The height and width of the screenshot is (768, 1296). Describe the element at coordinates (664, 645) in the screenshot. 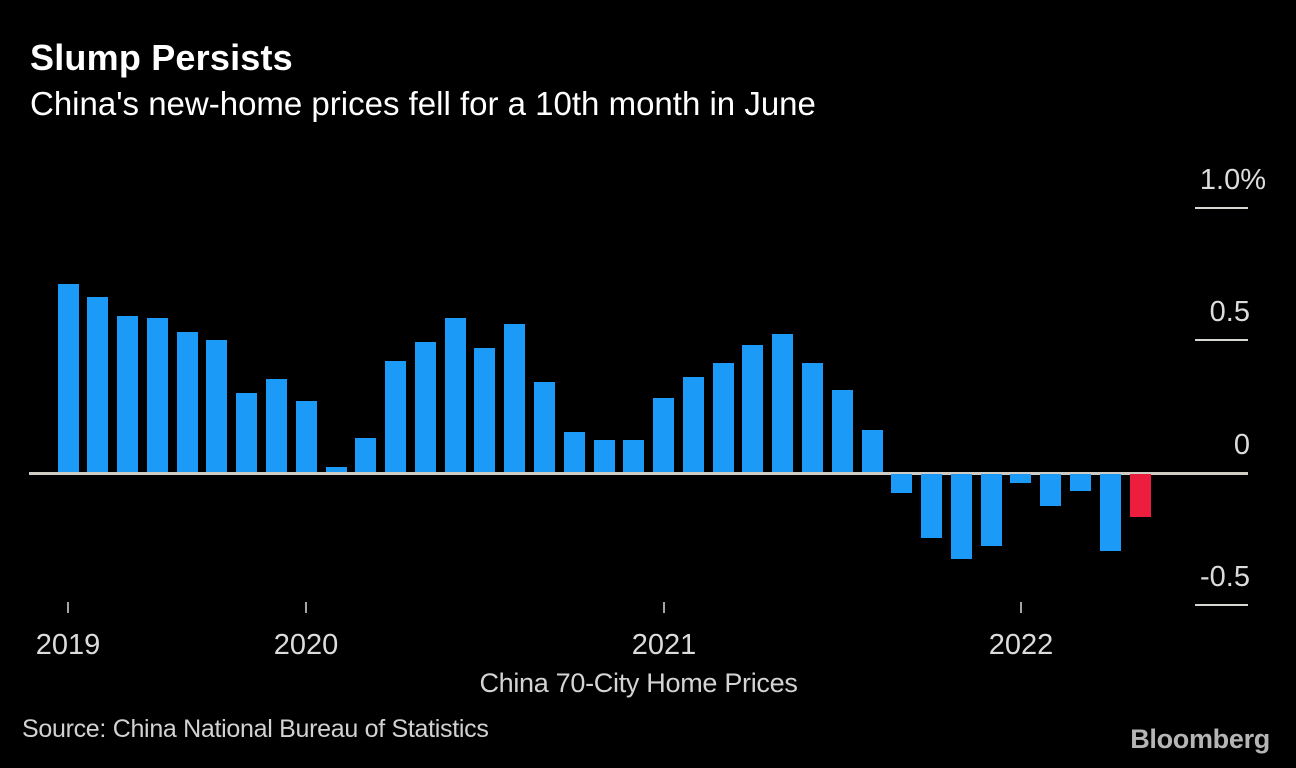

I see `x-tick-label: 2021` at that location.